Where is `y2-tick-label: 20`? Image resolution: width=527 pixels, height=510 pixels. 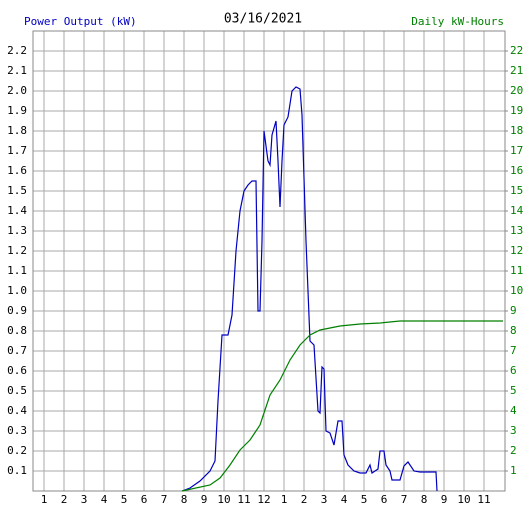 y2-tick-label: 20 is located at coordinates (516, 90).